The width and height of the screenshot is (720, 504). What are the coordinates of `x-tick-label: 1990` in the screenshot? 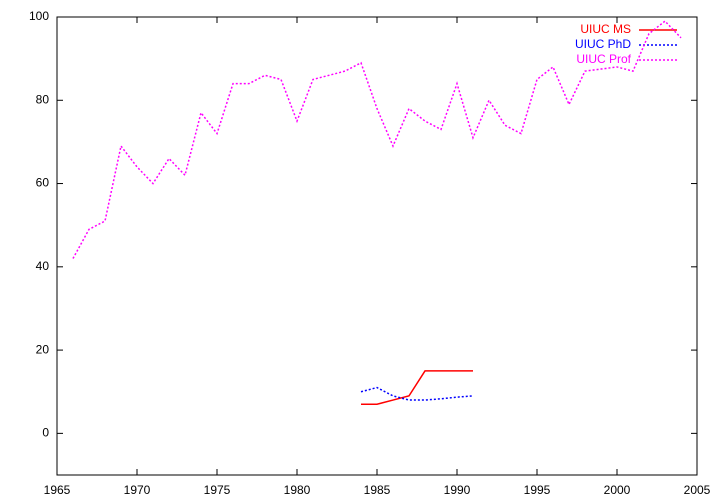 It's located at (457, 490).